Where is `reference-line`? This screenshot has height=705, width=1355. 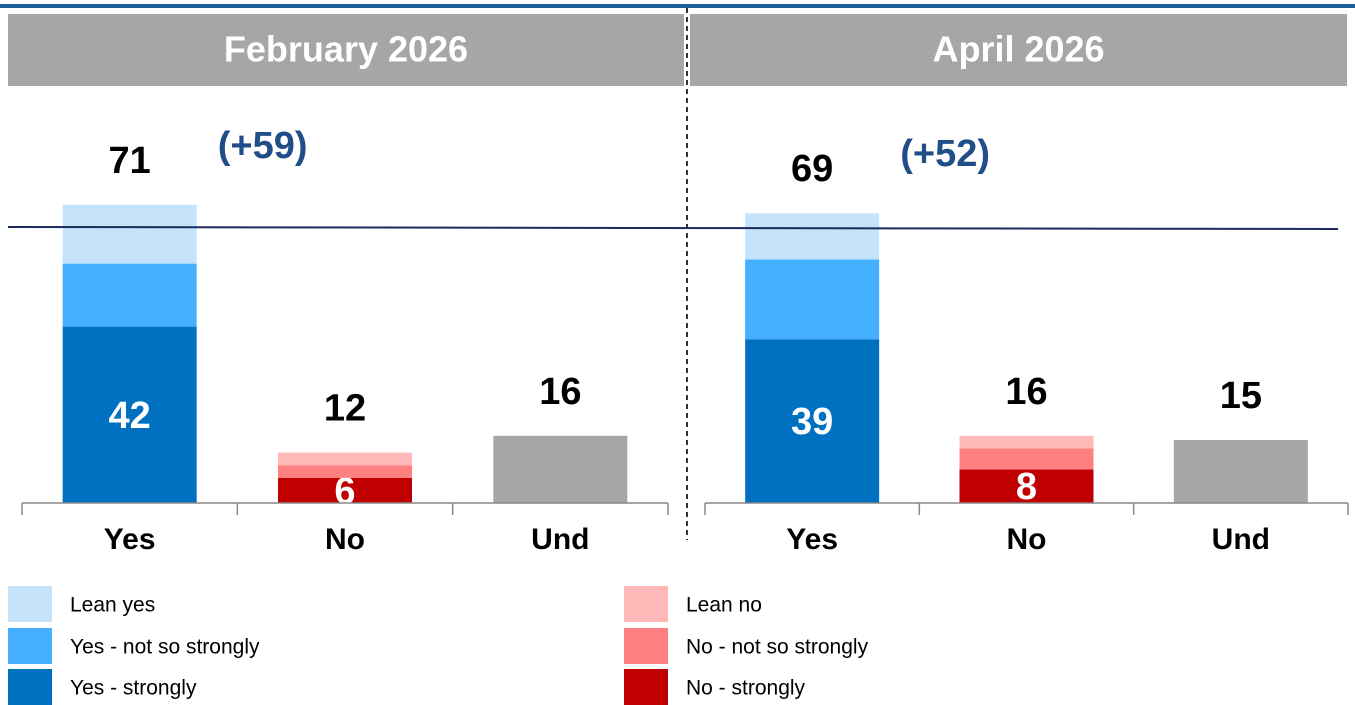
reference-line is located at coordinates (673, 228).